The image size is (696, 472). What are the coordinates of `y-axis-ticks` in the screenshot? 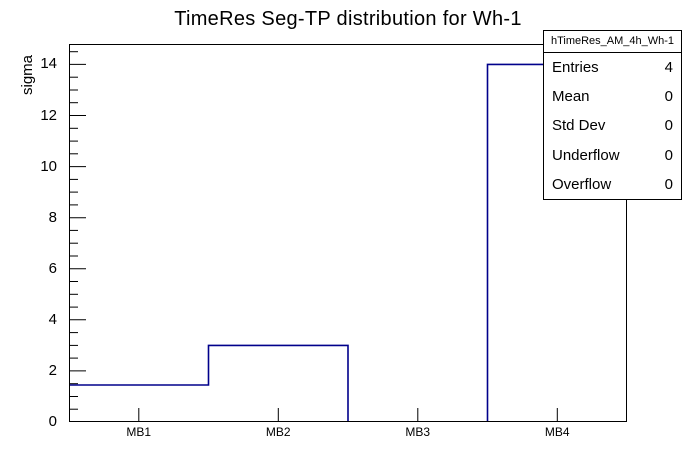 It's located at (77, 230).